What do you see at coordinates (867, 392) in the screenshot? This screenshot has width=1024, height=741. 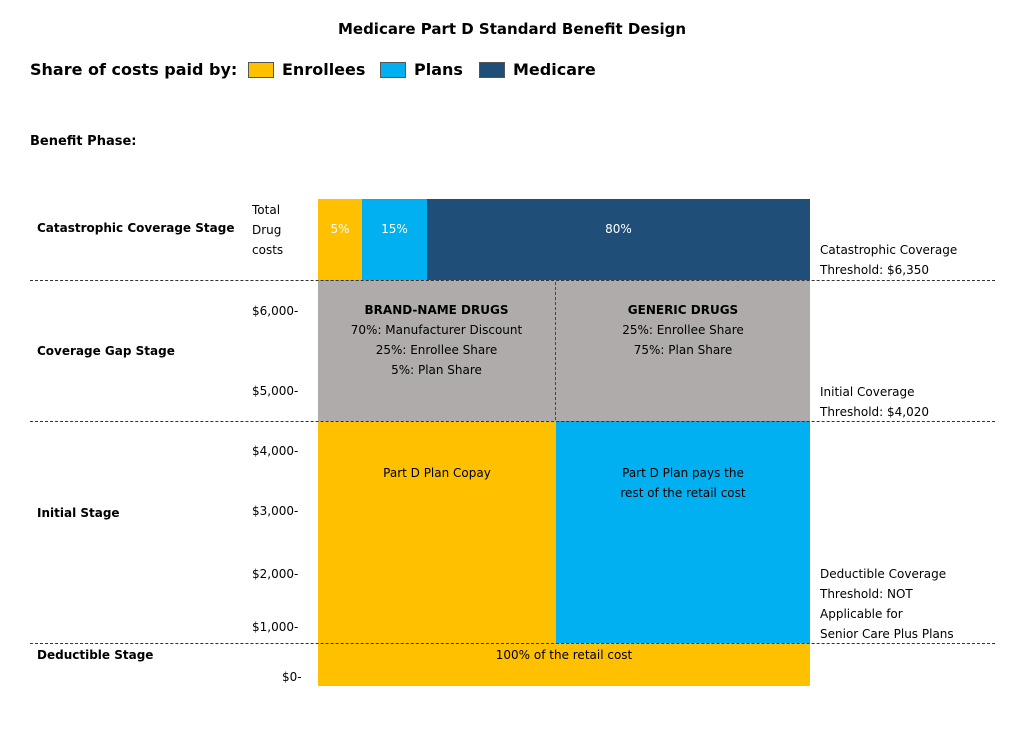 I see `threshold-initial-line-1: Initial Coverage` at bounding box center [867, 392].